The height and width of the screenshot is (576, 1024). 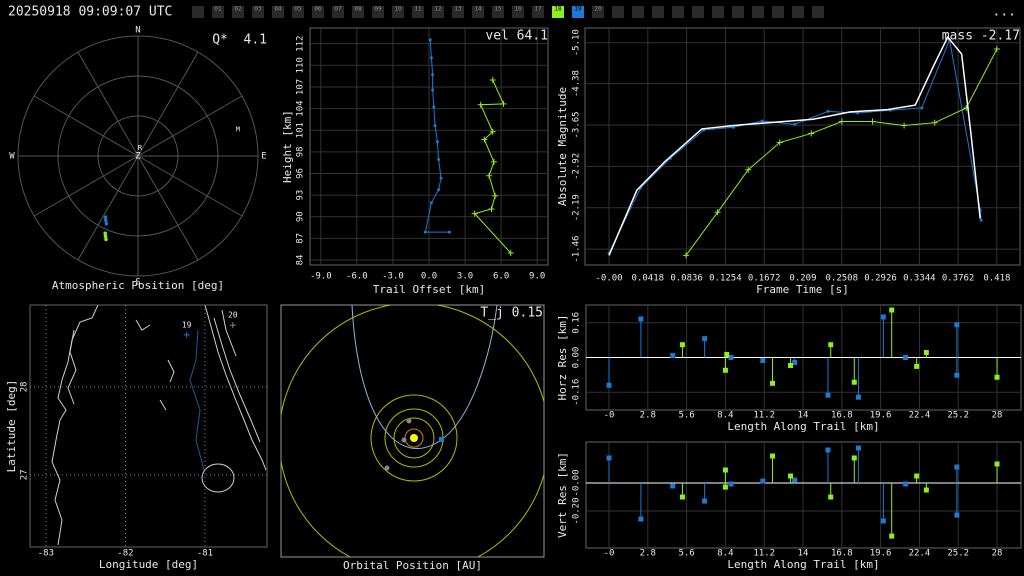 I want to click on orbit-plot, so click(x=412, y=431).